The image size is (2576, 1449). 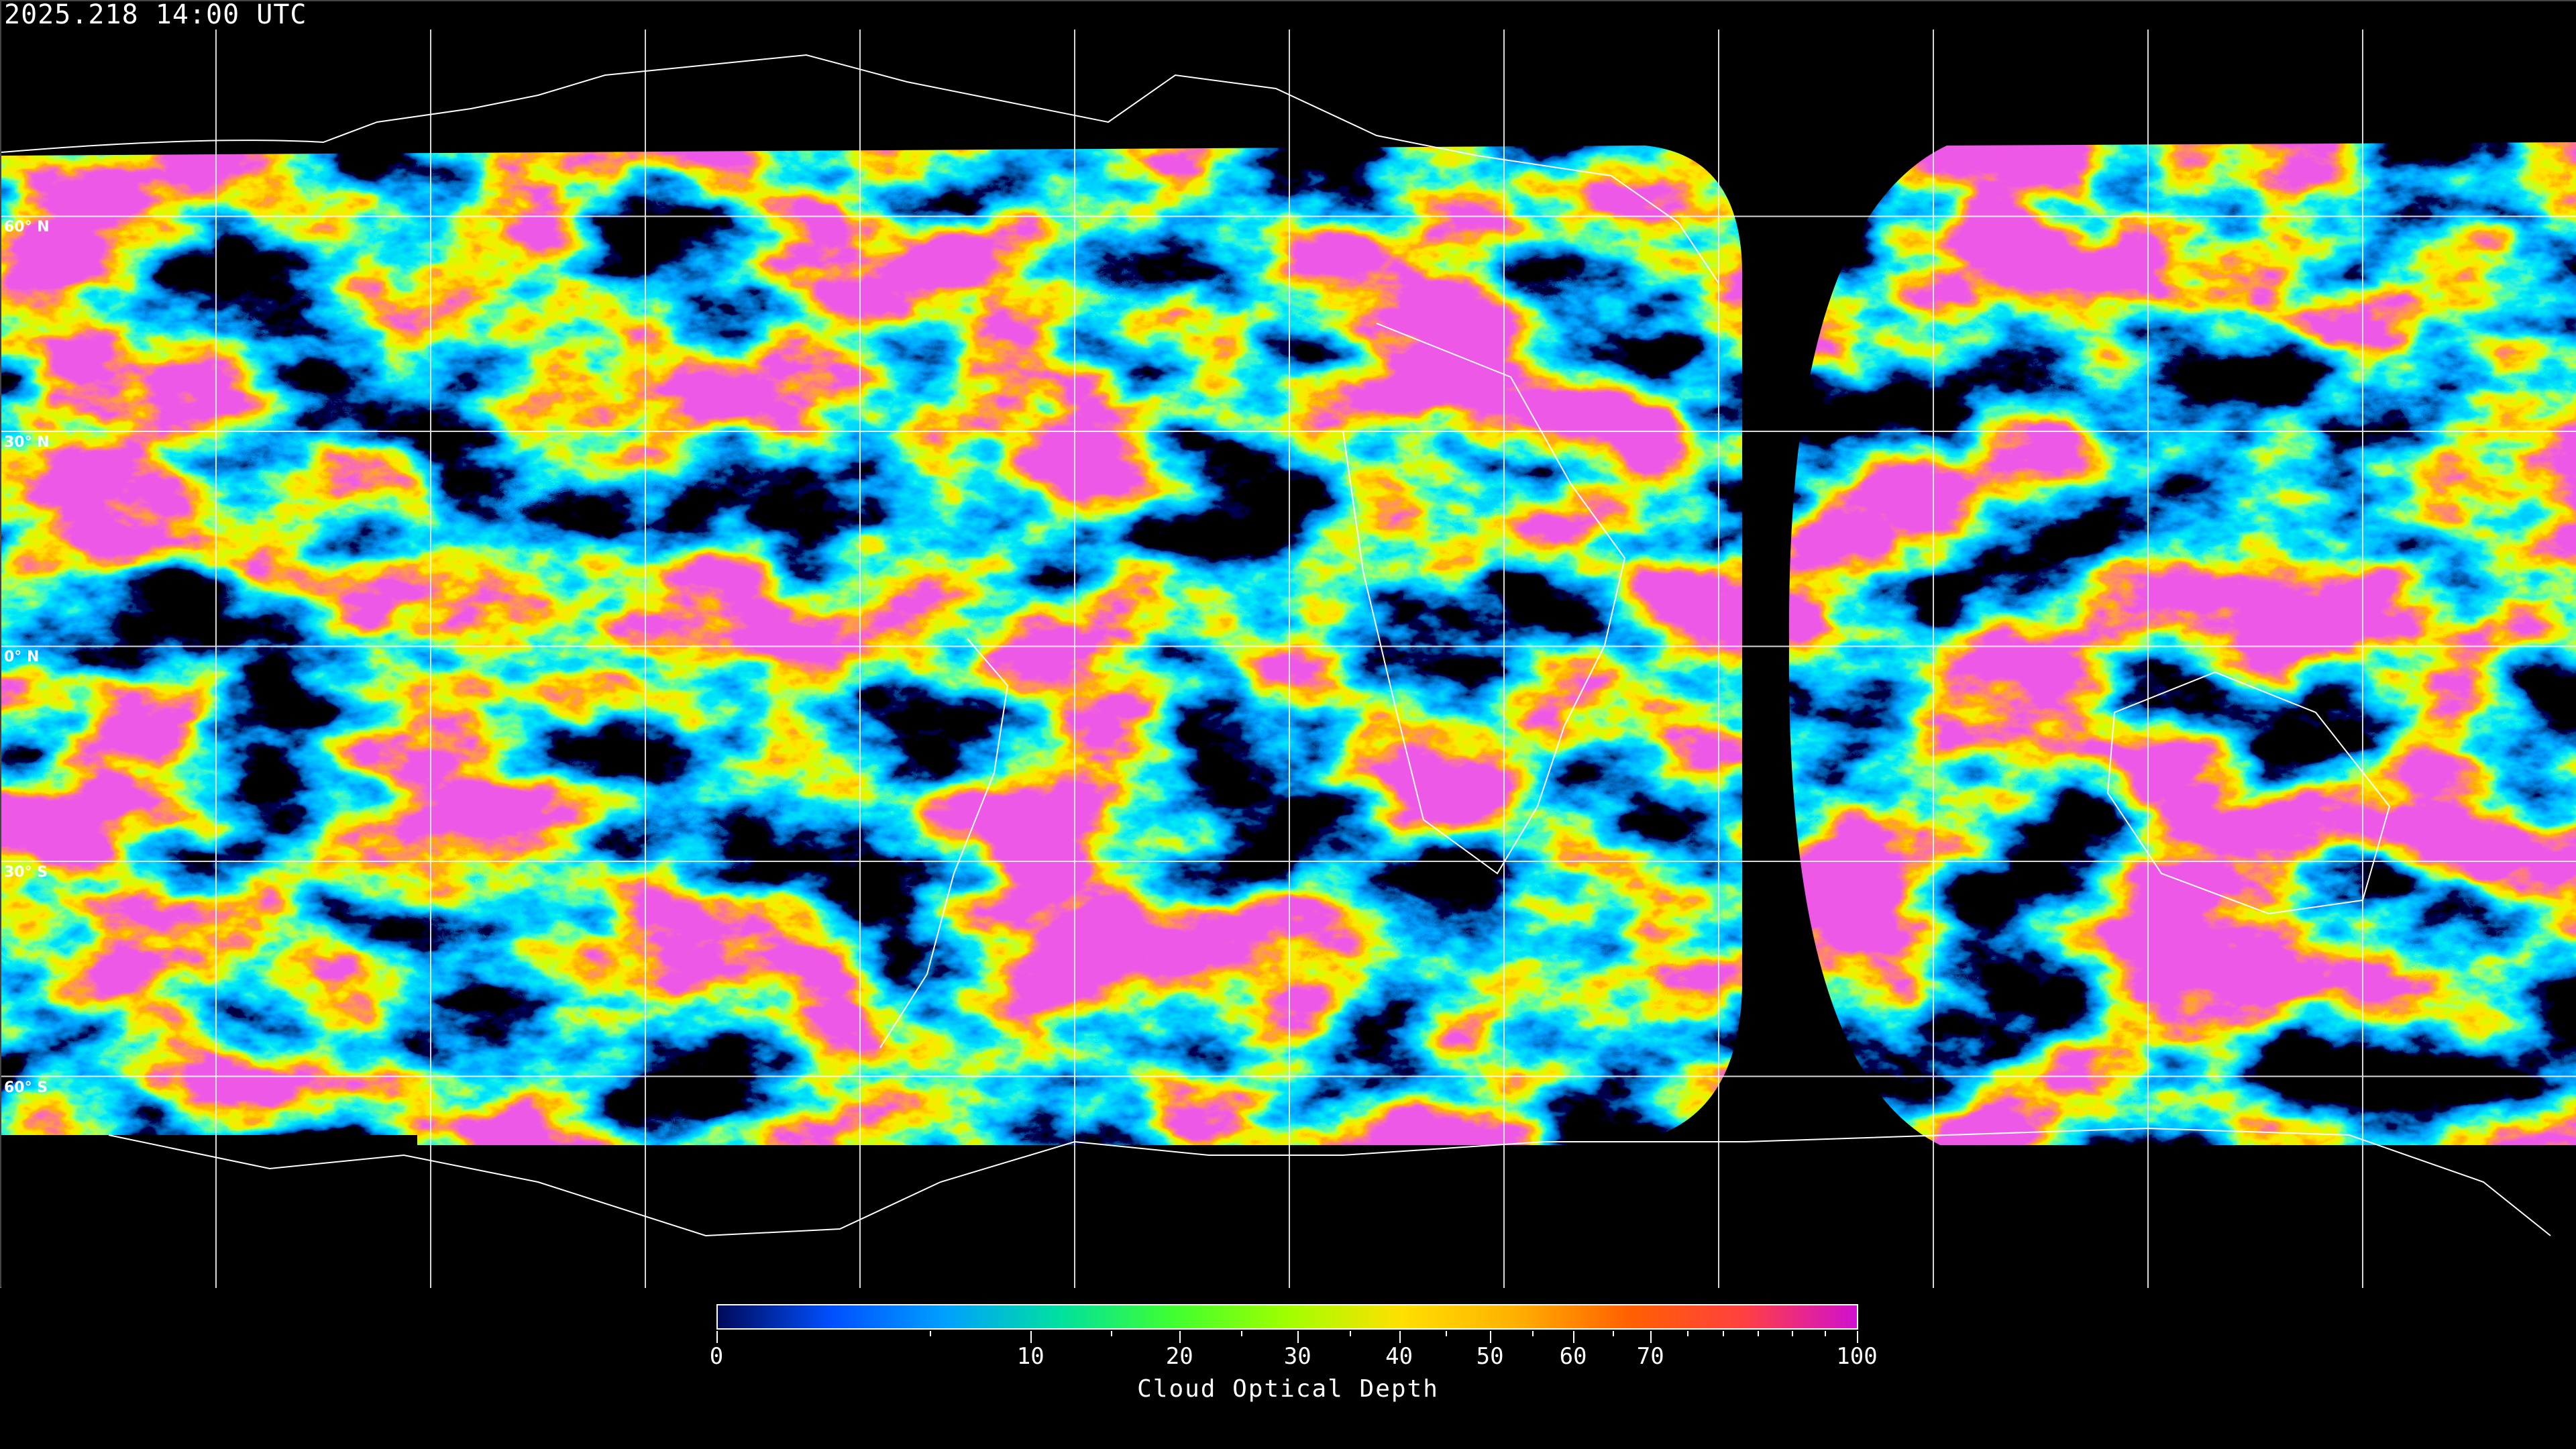 What do you see at coordinates (1399, 1356) in the screenshot?
I see `colorbar-tick-label: 40` at bounding box center [1399, 1356].